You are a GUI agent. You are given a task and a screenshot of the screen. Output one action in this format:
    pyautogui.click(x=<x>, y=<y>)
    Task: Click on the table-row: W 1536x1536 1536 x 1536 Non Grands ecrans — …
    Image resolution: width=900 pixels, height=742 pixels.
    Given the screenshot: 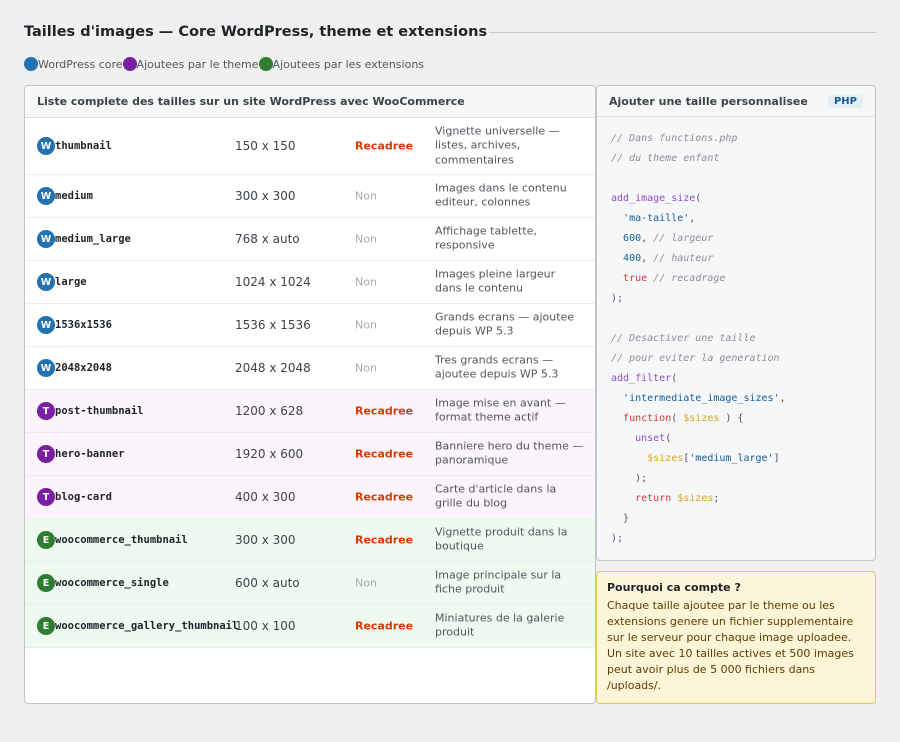 What is the action you would take?
    pyautogui.click(x=310, y=325)
    